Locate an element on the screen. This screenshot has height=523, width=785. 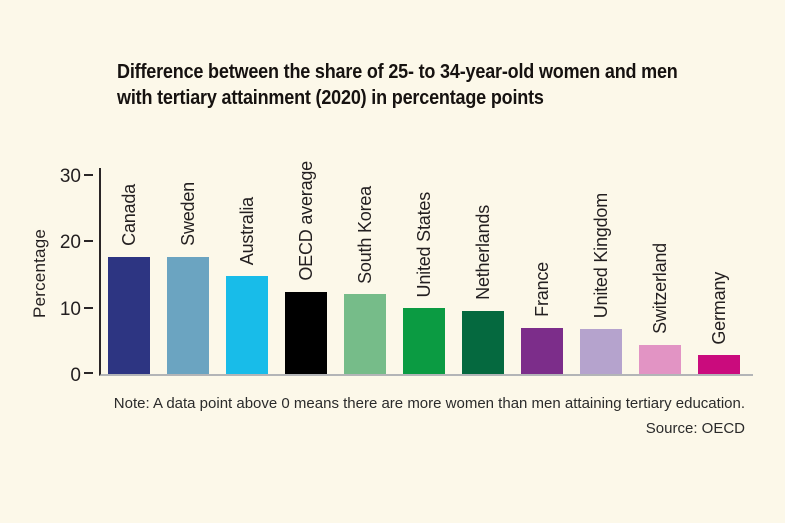
bar-label-netherlands: Netherlands is located at coordinates (483, 252).